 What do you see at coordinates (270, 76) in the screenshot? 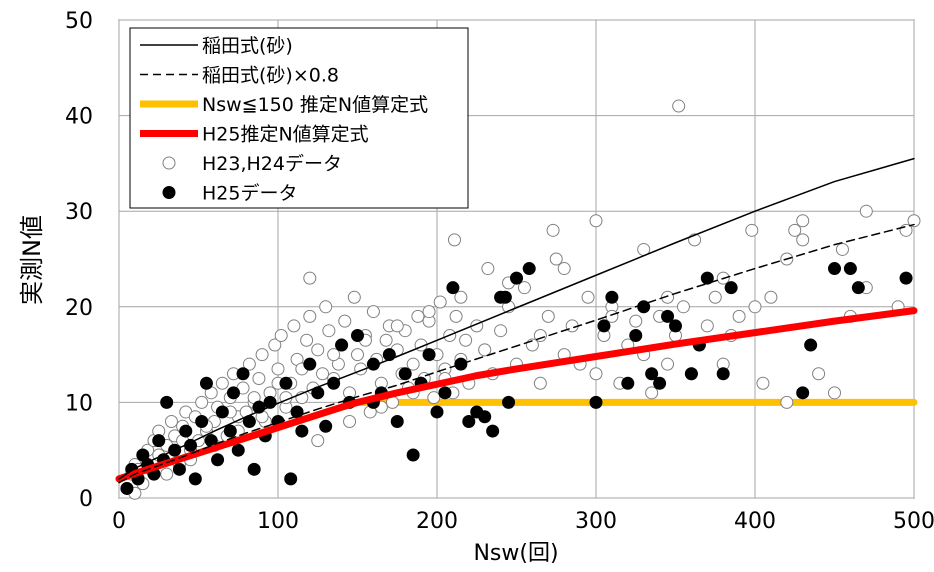
I see `legend-label: 稲田式(砂)×0.8` at bounding box center [270, 76].